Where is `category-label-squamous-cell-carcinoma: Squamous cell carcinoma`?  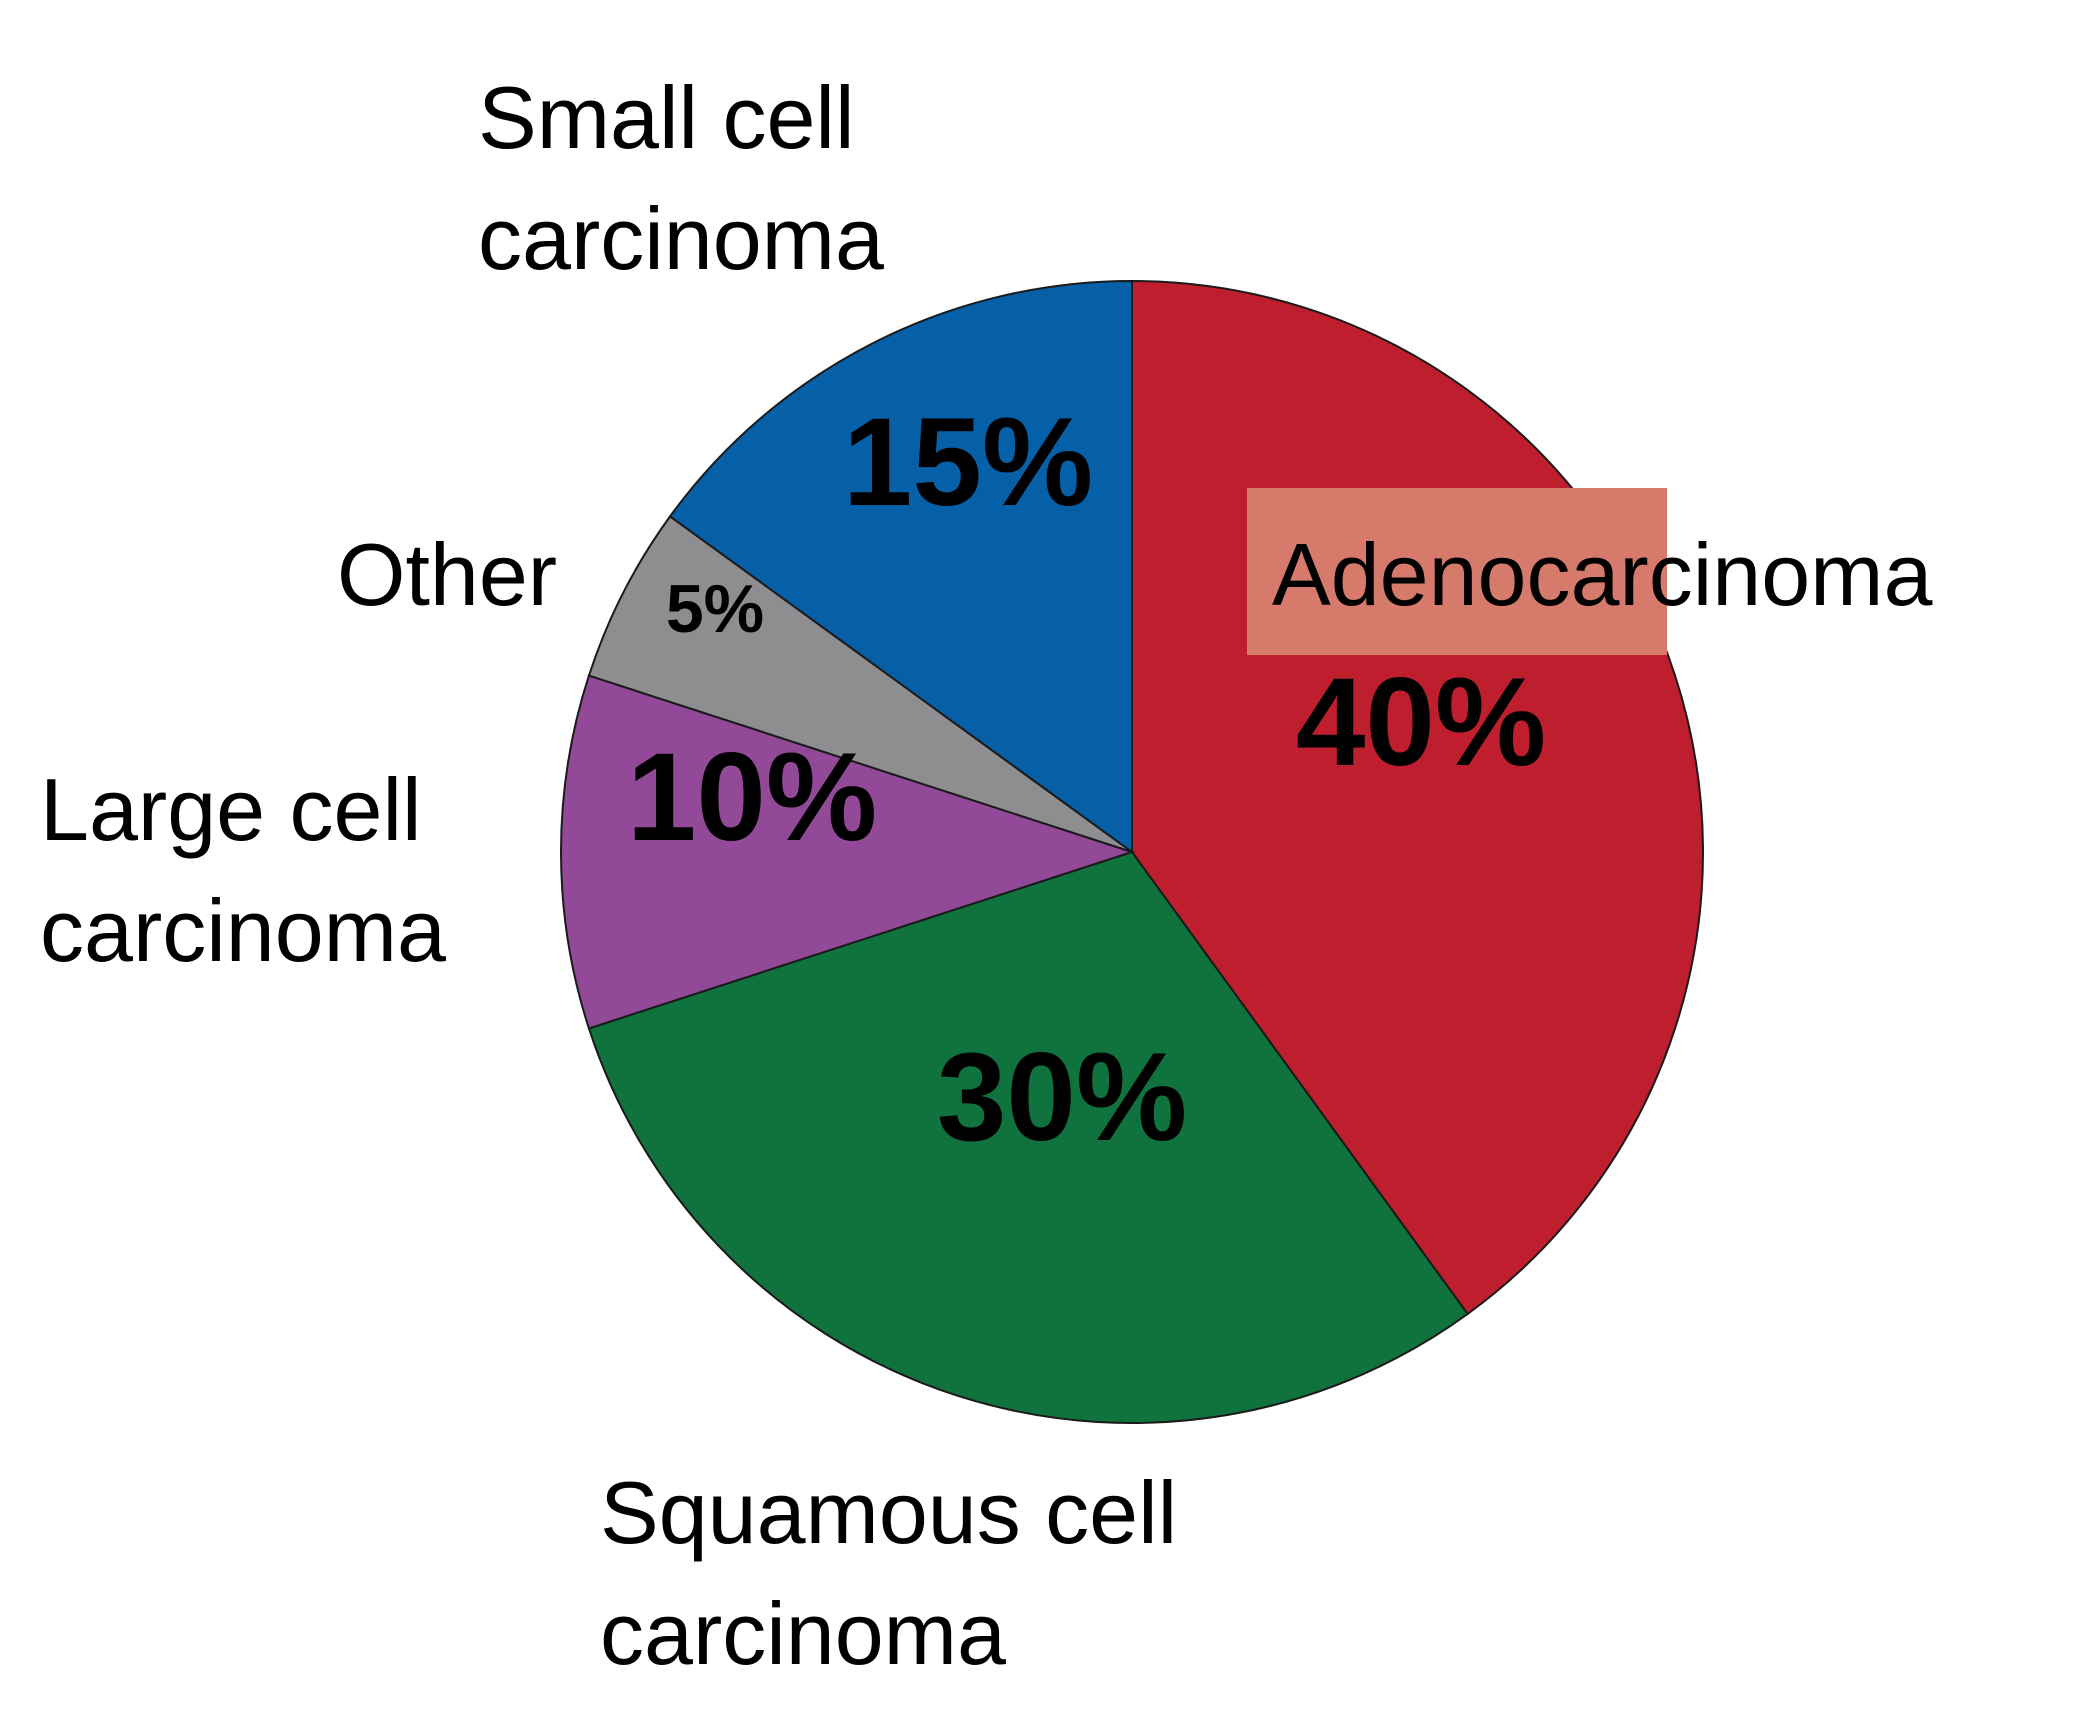 category-label-squamous-cell-carcinoma: Squamous cell carcinoma is located at coordinates (888, 1573).